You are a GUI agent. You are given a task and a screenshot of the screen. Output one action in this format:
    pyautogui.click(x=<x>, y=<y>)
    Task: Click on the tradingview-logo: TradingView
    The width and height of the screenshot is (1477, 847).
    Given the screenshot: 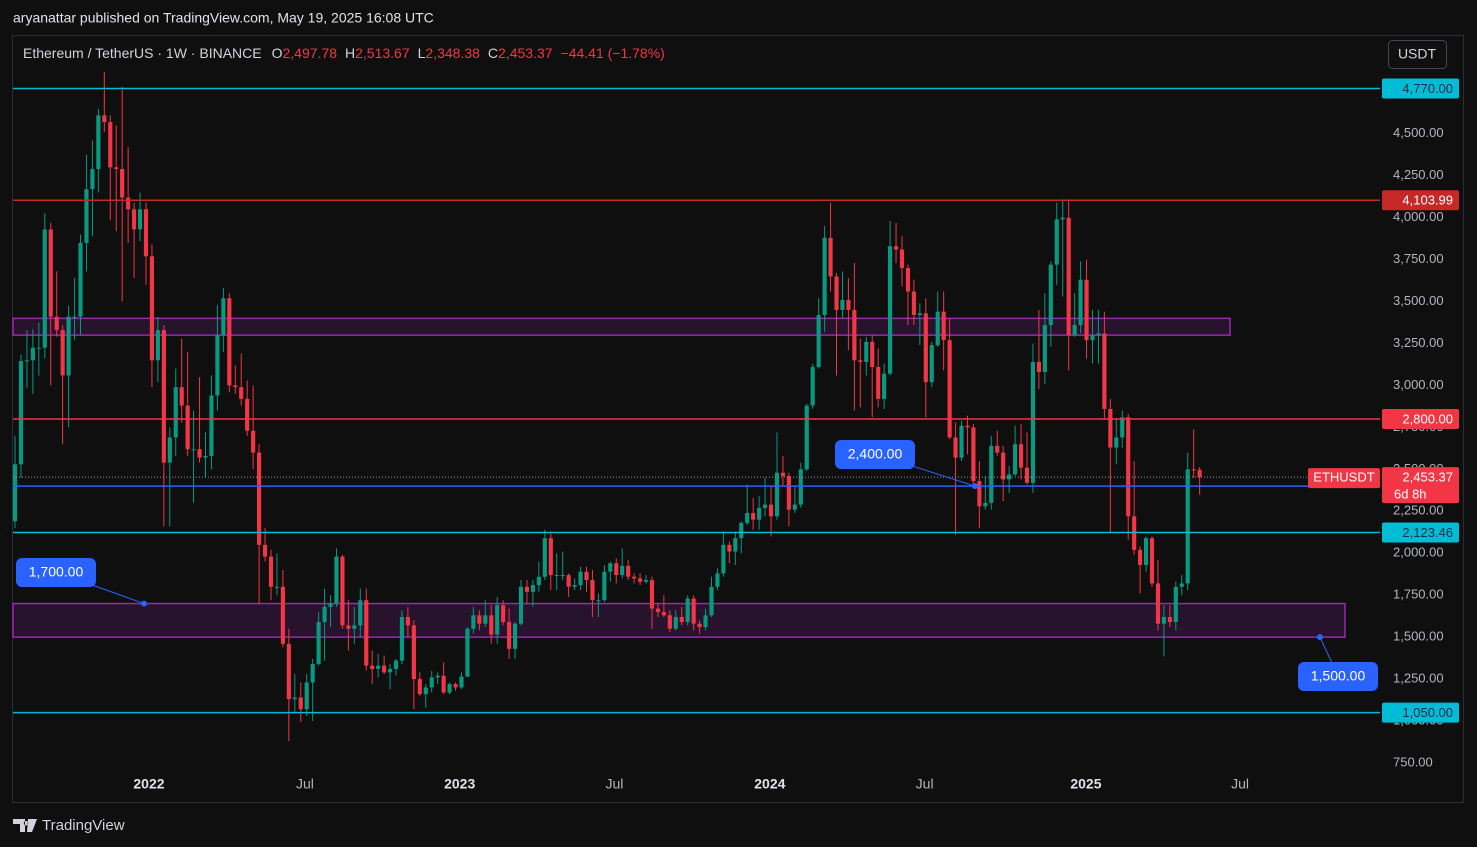 What is the action you would take?
    pyautogui.click(x=69, y=825)
    